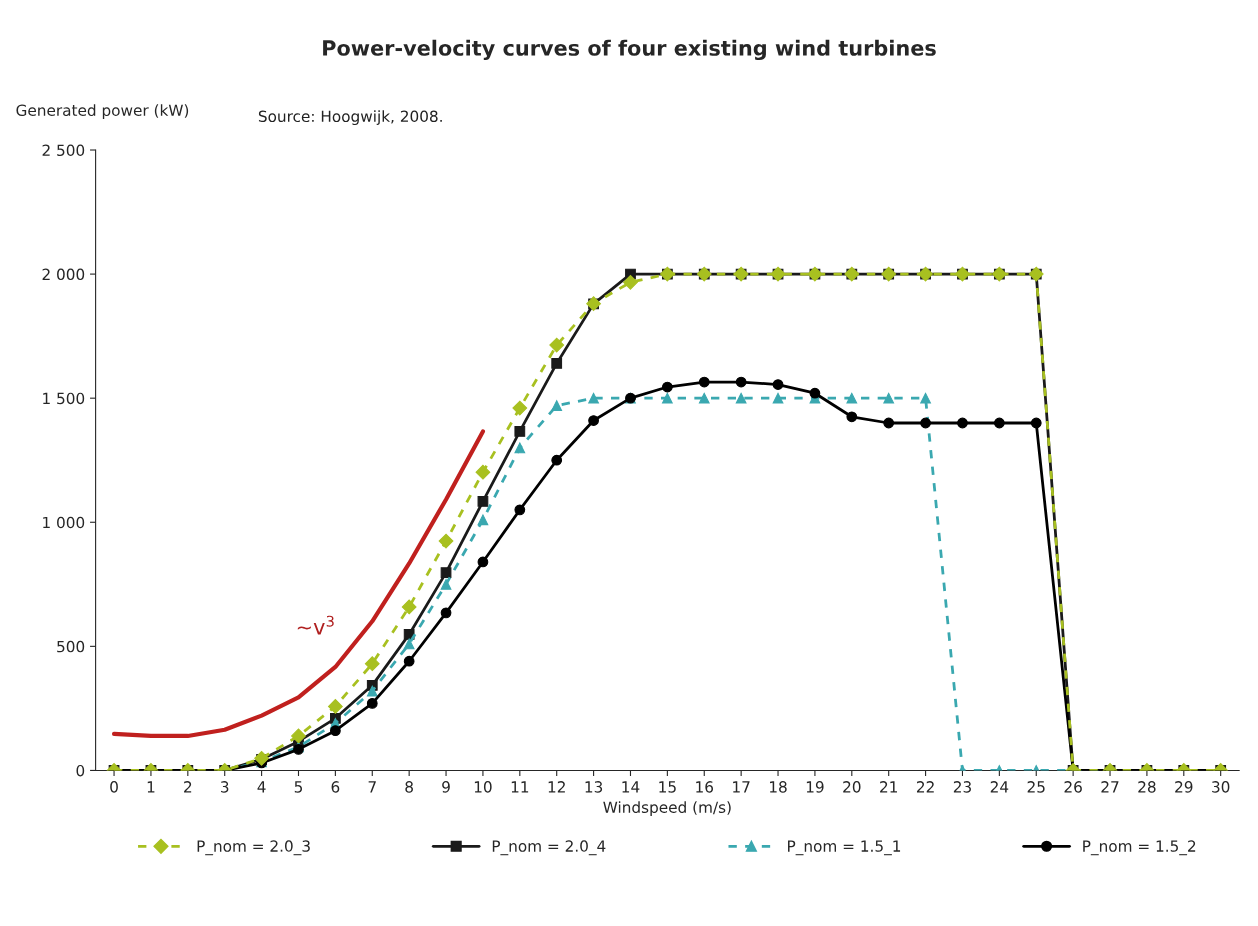  I want to click on y-axis-title: Generated power (kW), so click(102, 111).